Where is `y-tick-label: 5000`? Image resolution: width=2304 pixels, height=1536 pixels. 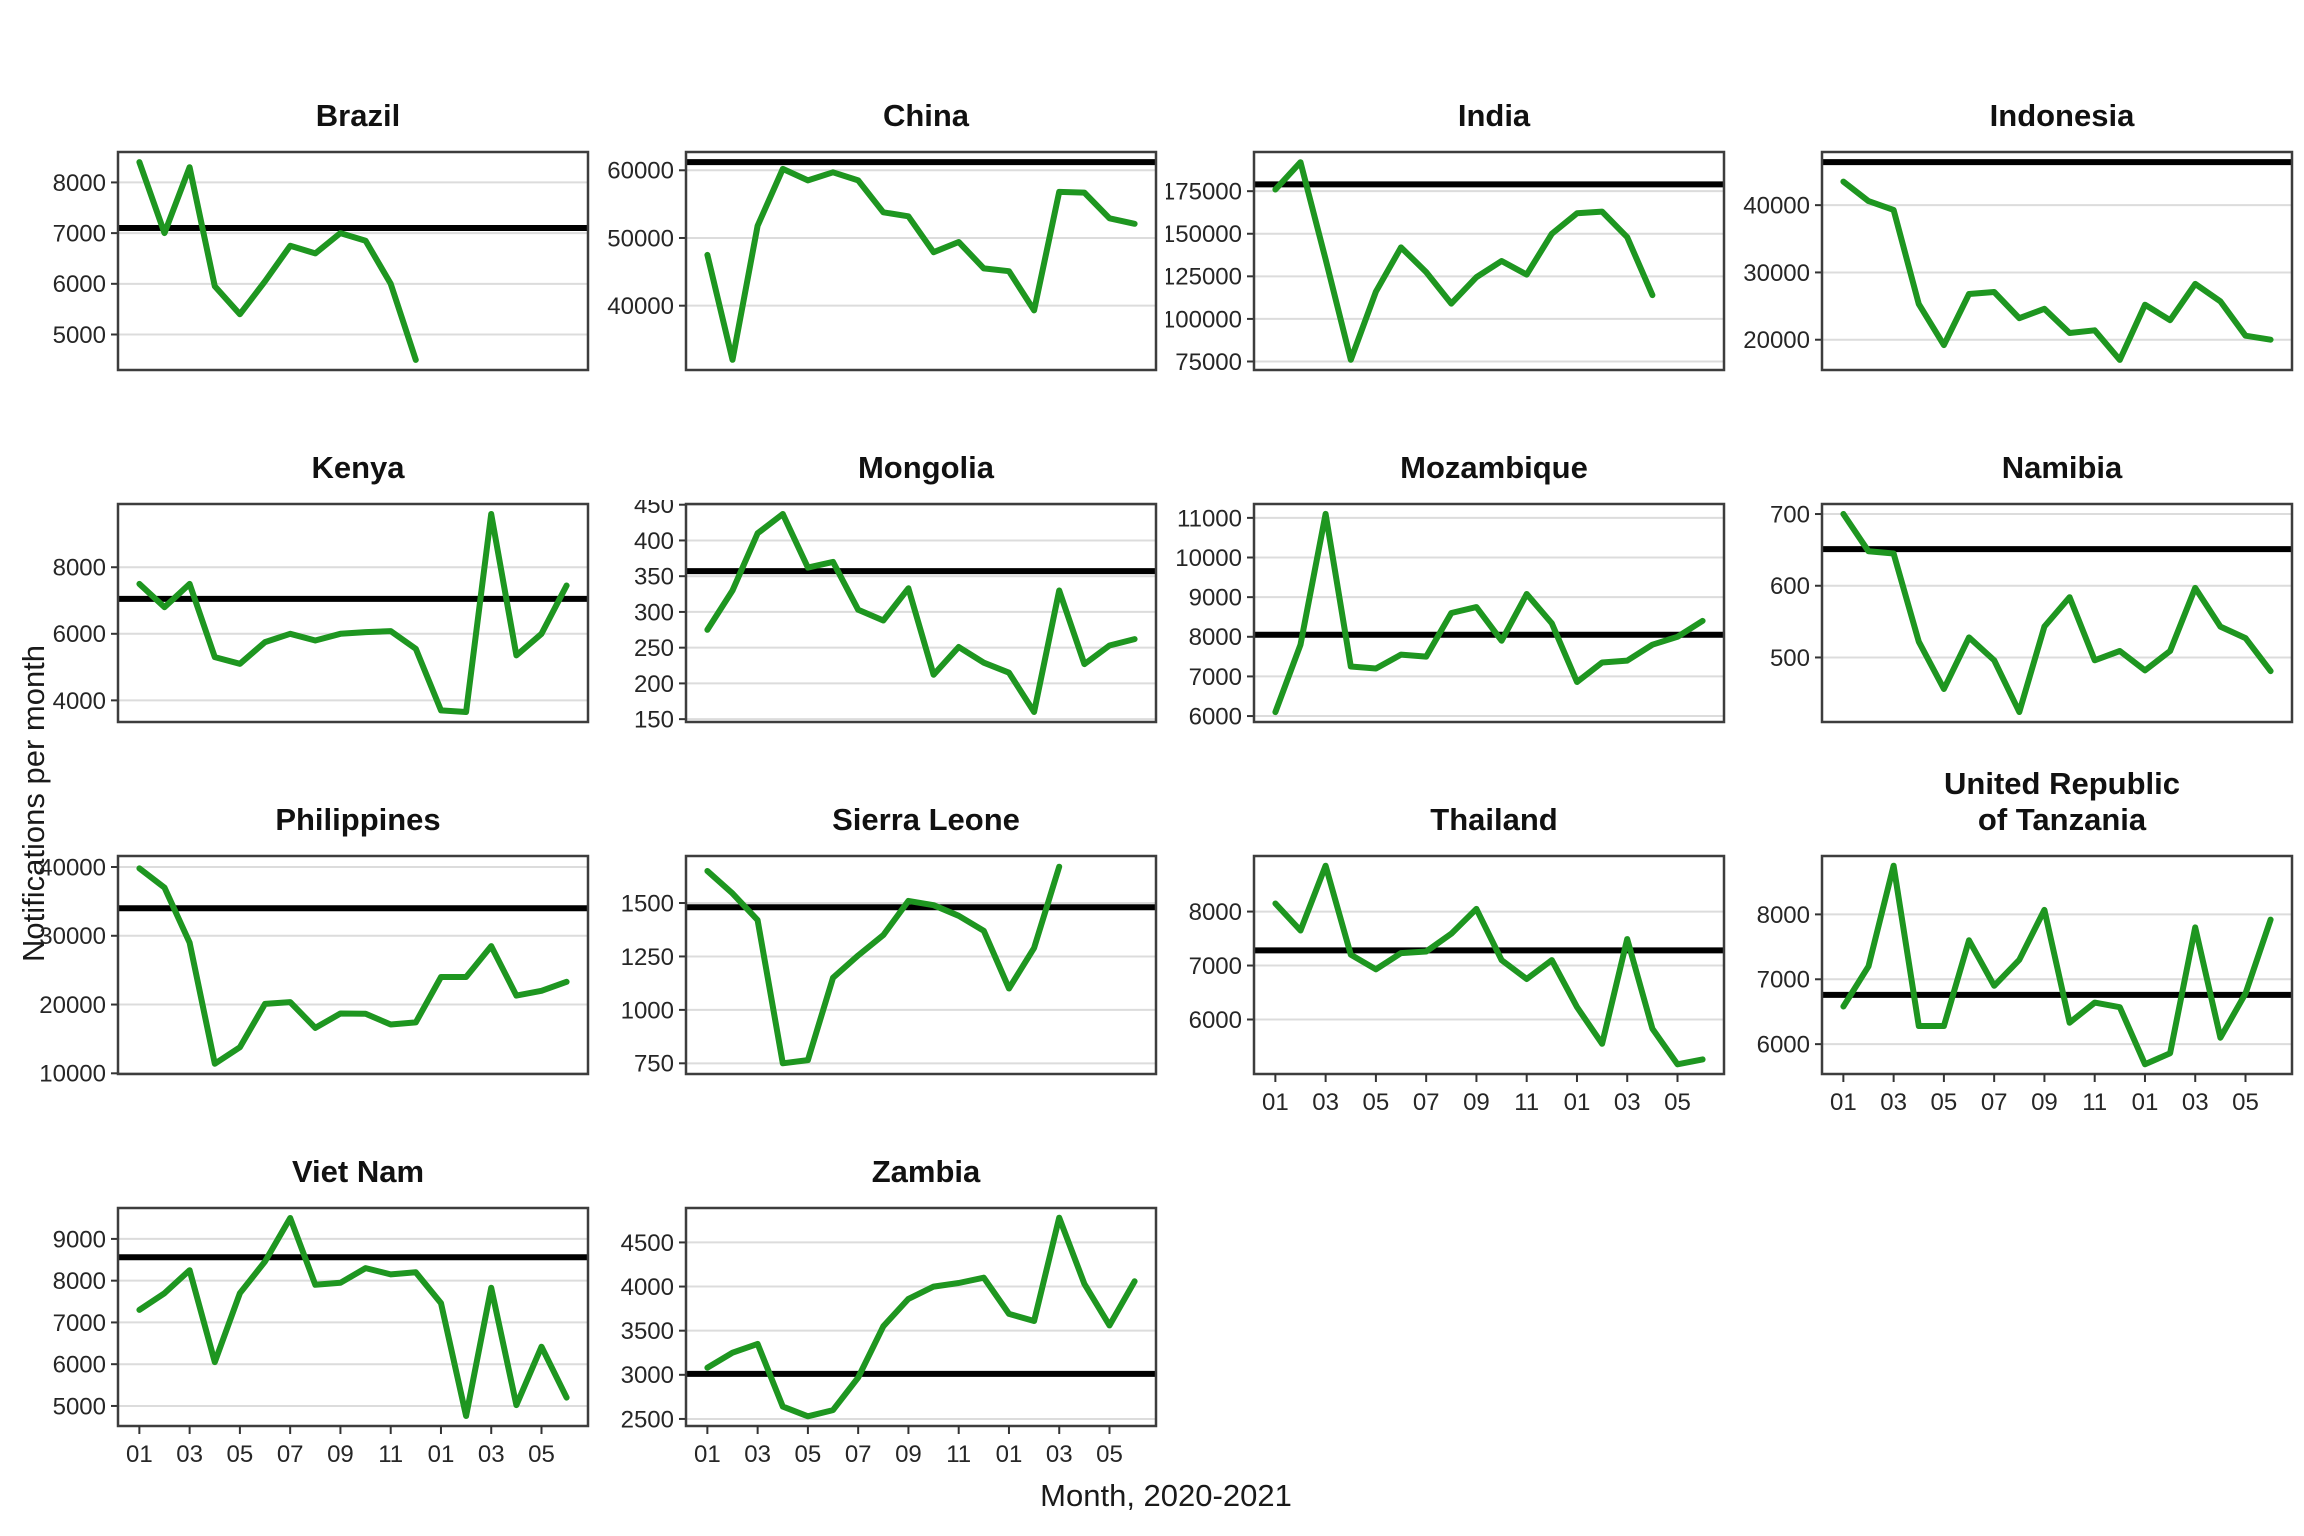
y-tick-label: 5000 is located at coordinates (79, 1406).